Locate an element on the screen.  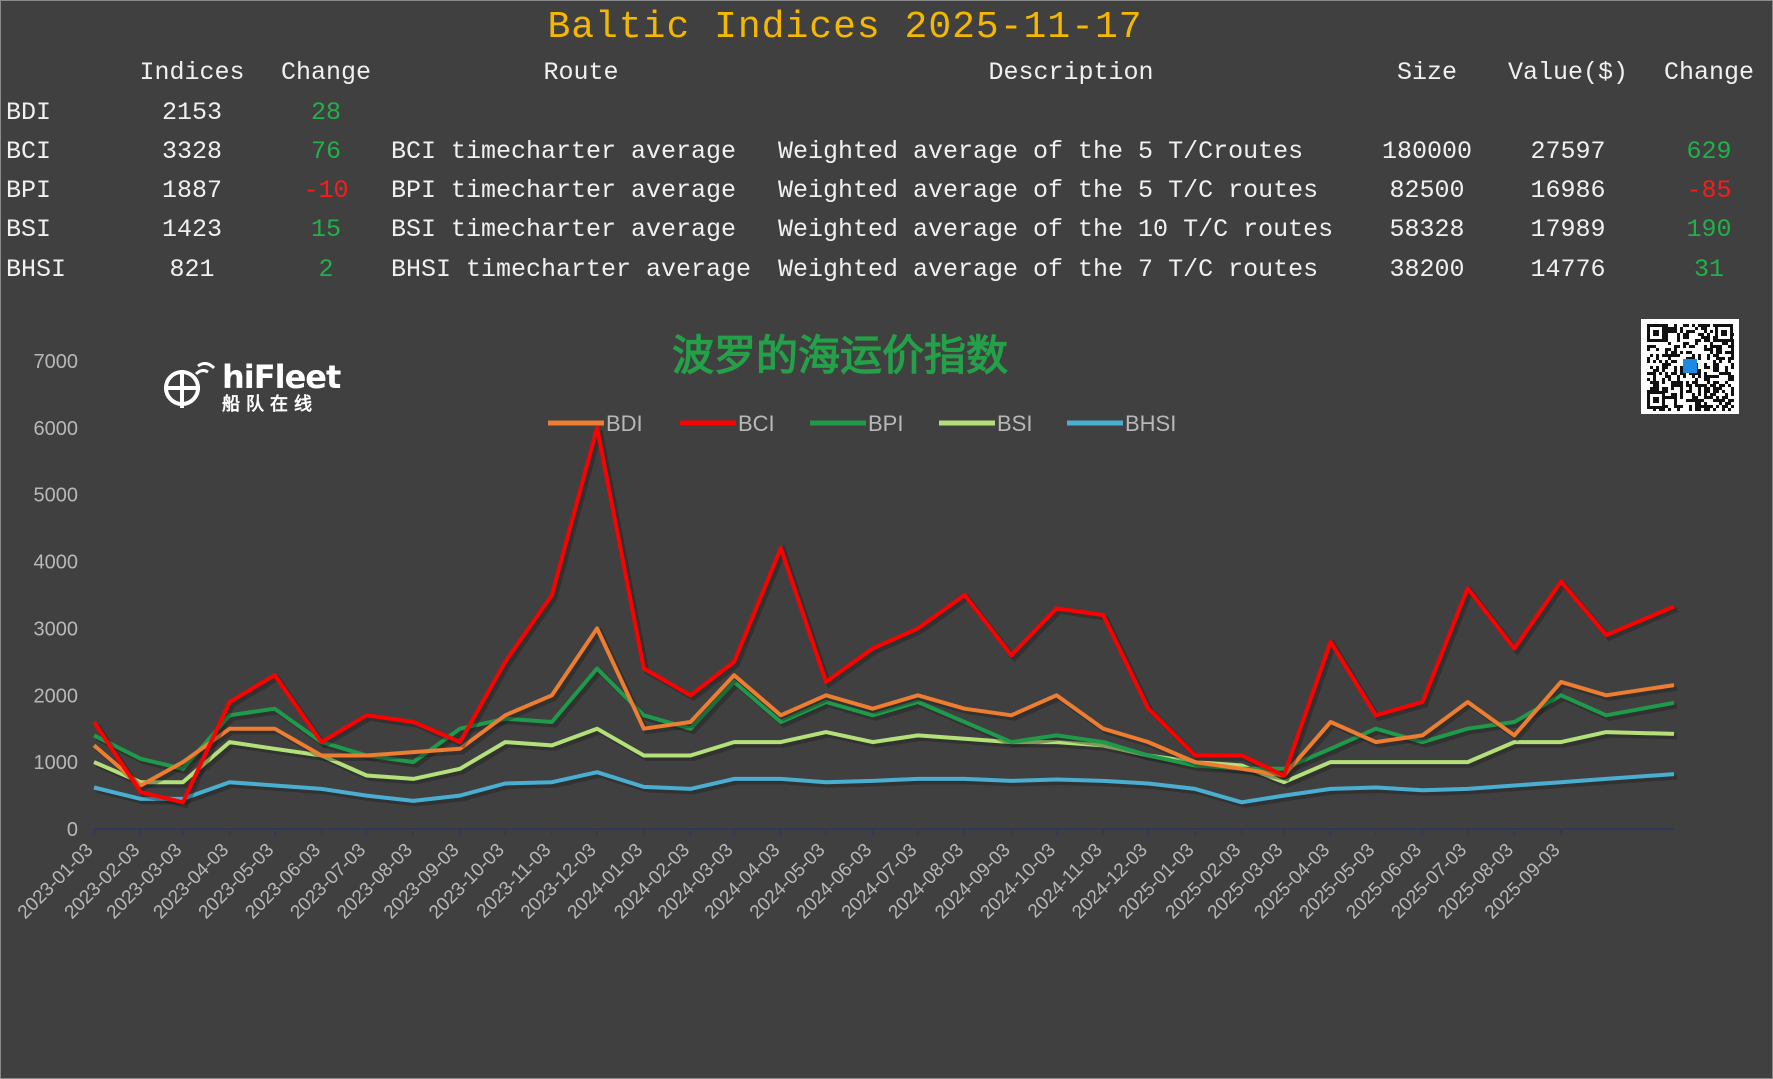
index-name: BHSI is located at coordinates (36, 269).